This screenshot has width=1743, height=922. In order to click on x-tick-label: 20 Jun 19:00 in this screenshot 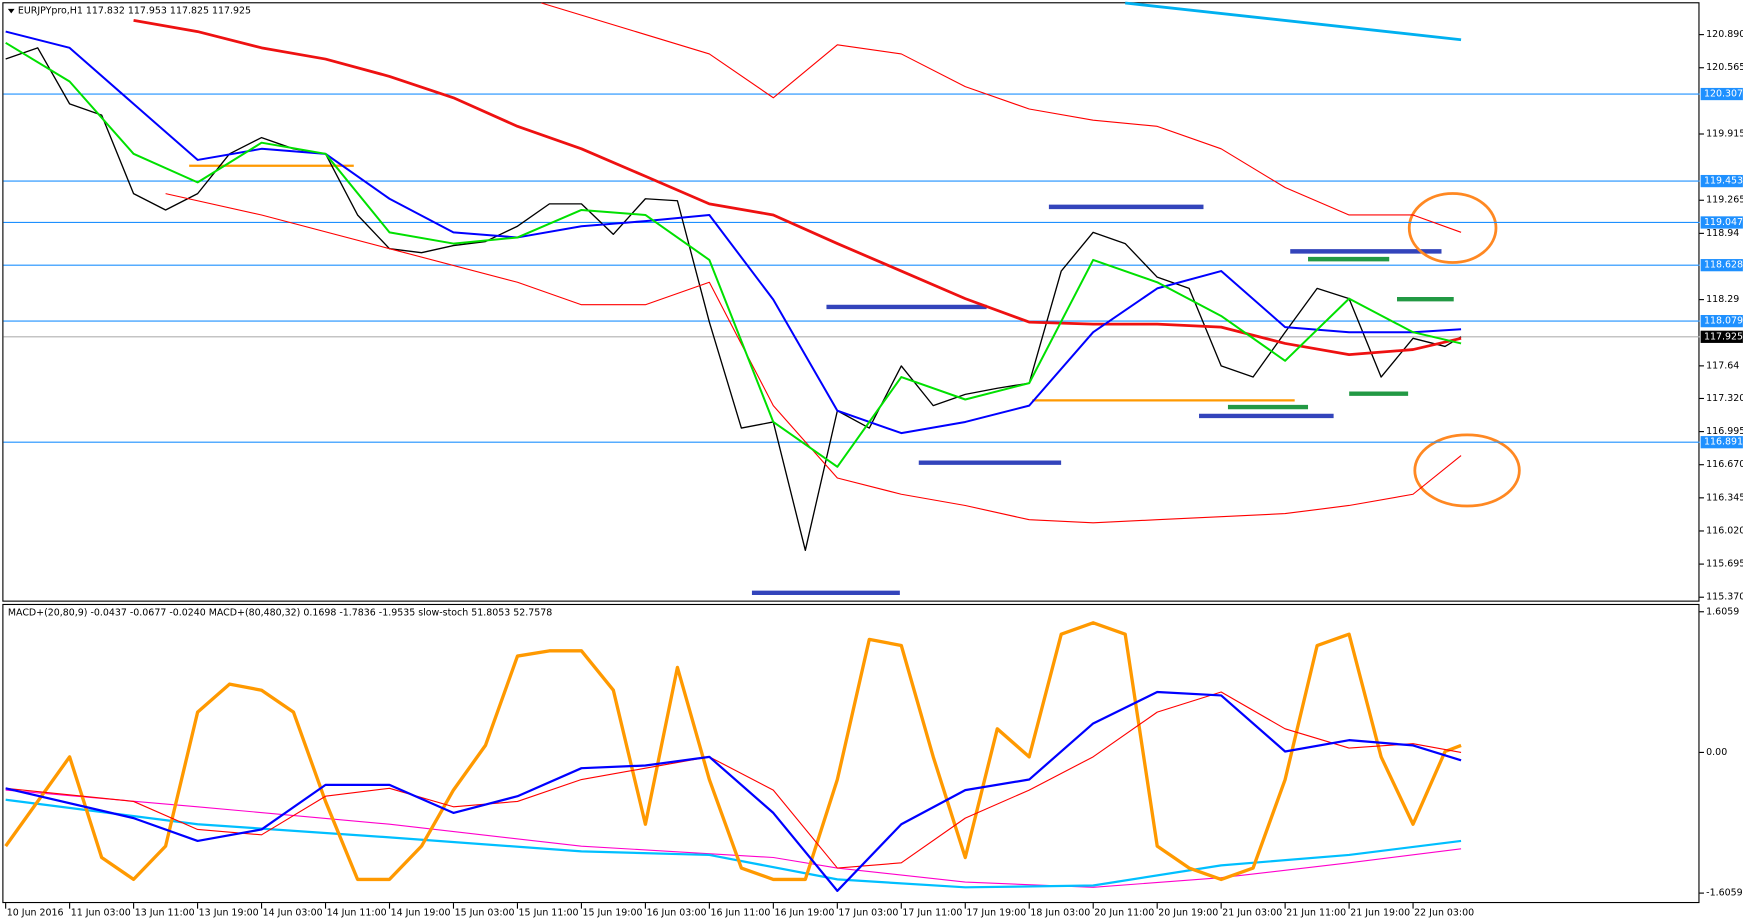, I will do `click(1188, 913)`.